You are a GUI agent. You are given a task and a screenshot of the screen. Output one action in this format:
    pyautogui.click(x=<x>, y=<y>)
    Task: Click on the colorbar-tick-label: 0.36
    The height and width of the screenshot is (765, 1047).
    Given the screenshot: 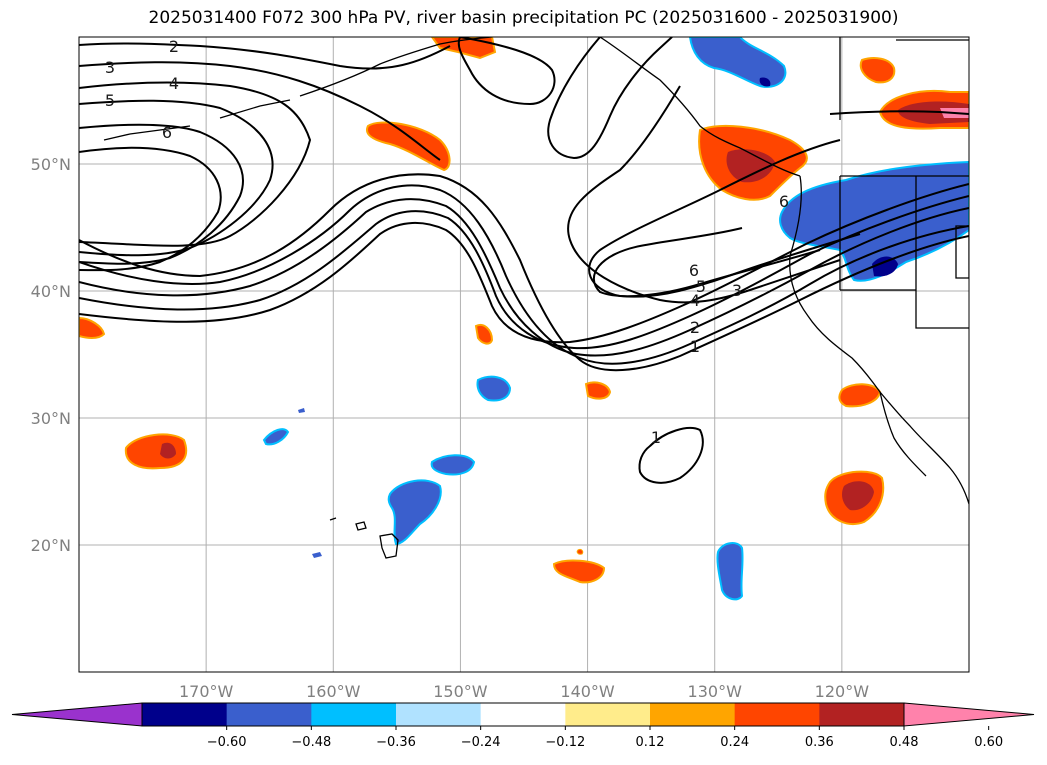 What is the action you would take?
    pyautogui.click(x=819, y=742)
    